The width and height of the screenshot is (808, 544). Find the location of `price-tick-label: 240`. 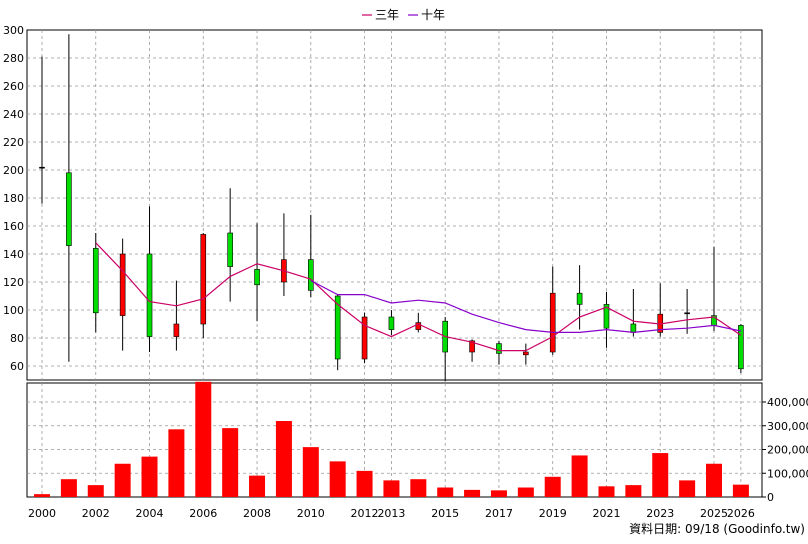

price-tick-label: 240 is located at coordinates (13, 114).